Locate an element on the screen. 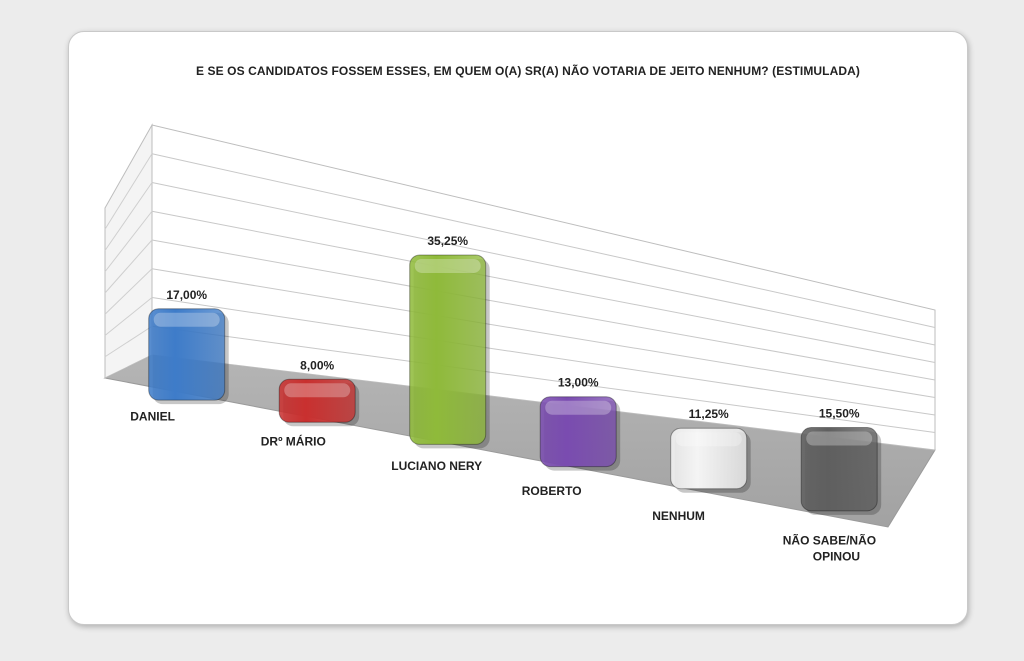 The image size is (1024, 661). chart-side-wall is located at coordinates (128, 251).